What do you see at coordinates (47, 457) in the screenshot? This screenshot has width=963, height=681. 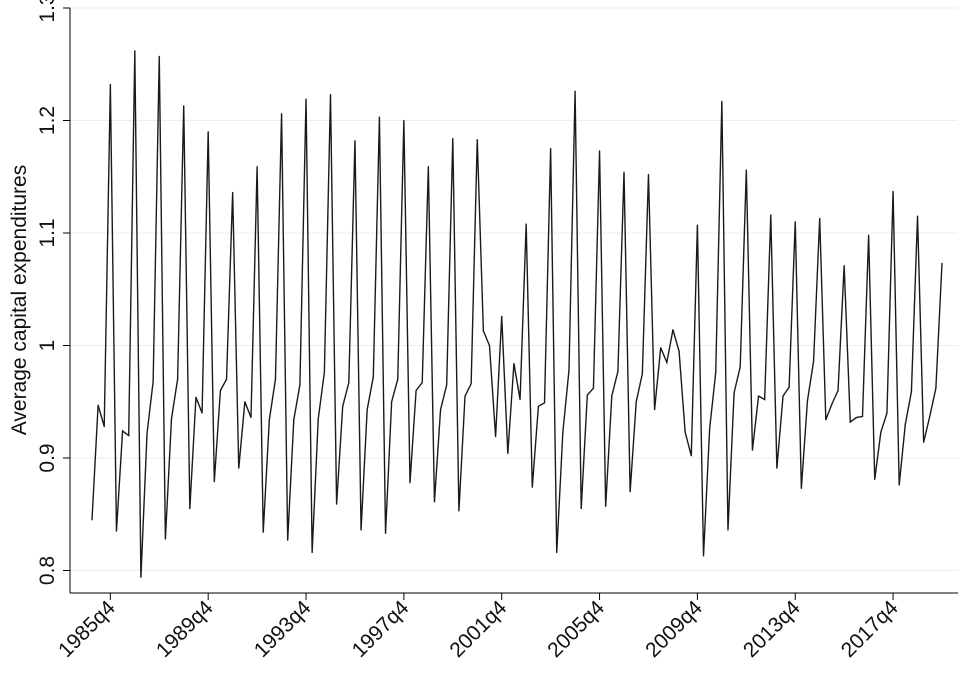 I see `y-tick-label: 0.9` at bounding box center [47, 457].